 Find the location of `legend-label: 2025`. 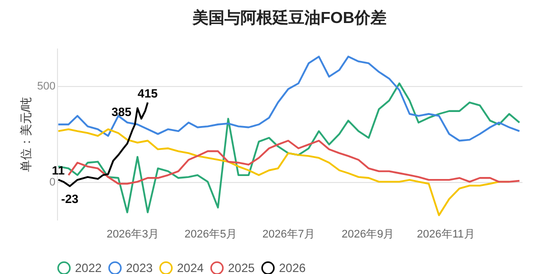

legend-label: 2025 is located at coordinates (242, 267).